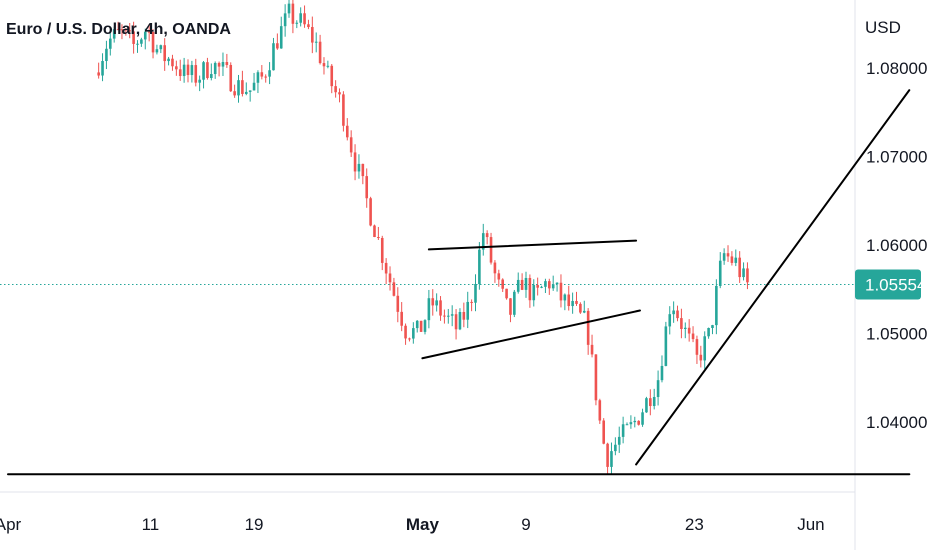 The image size is (932, 555). What do you see at coordinates (531, 334) in the screenshot?
I see `trendline-wedge-lower` at bounding box center [531, 334].